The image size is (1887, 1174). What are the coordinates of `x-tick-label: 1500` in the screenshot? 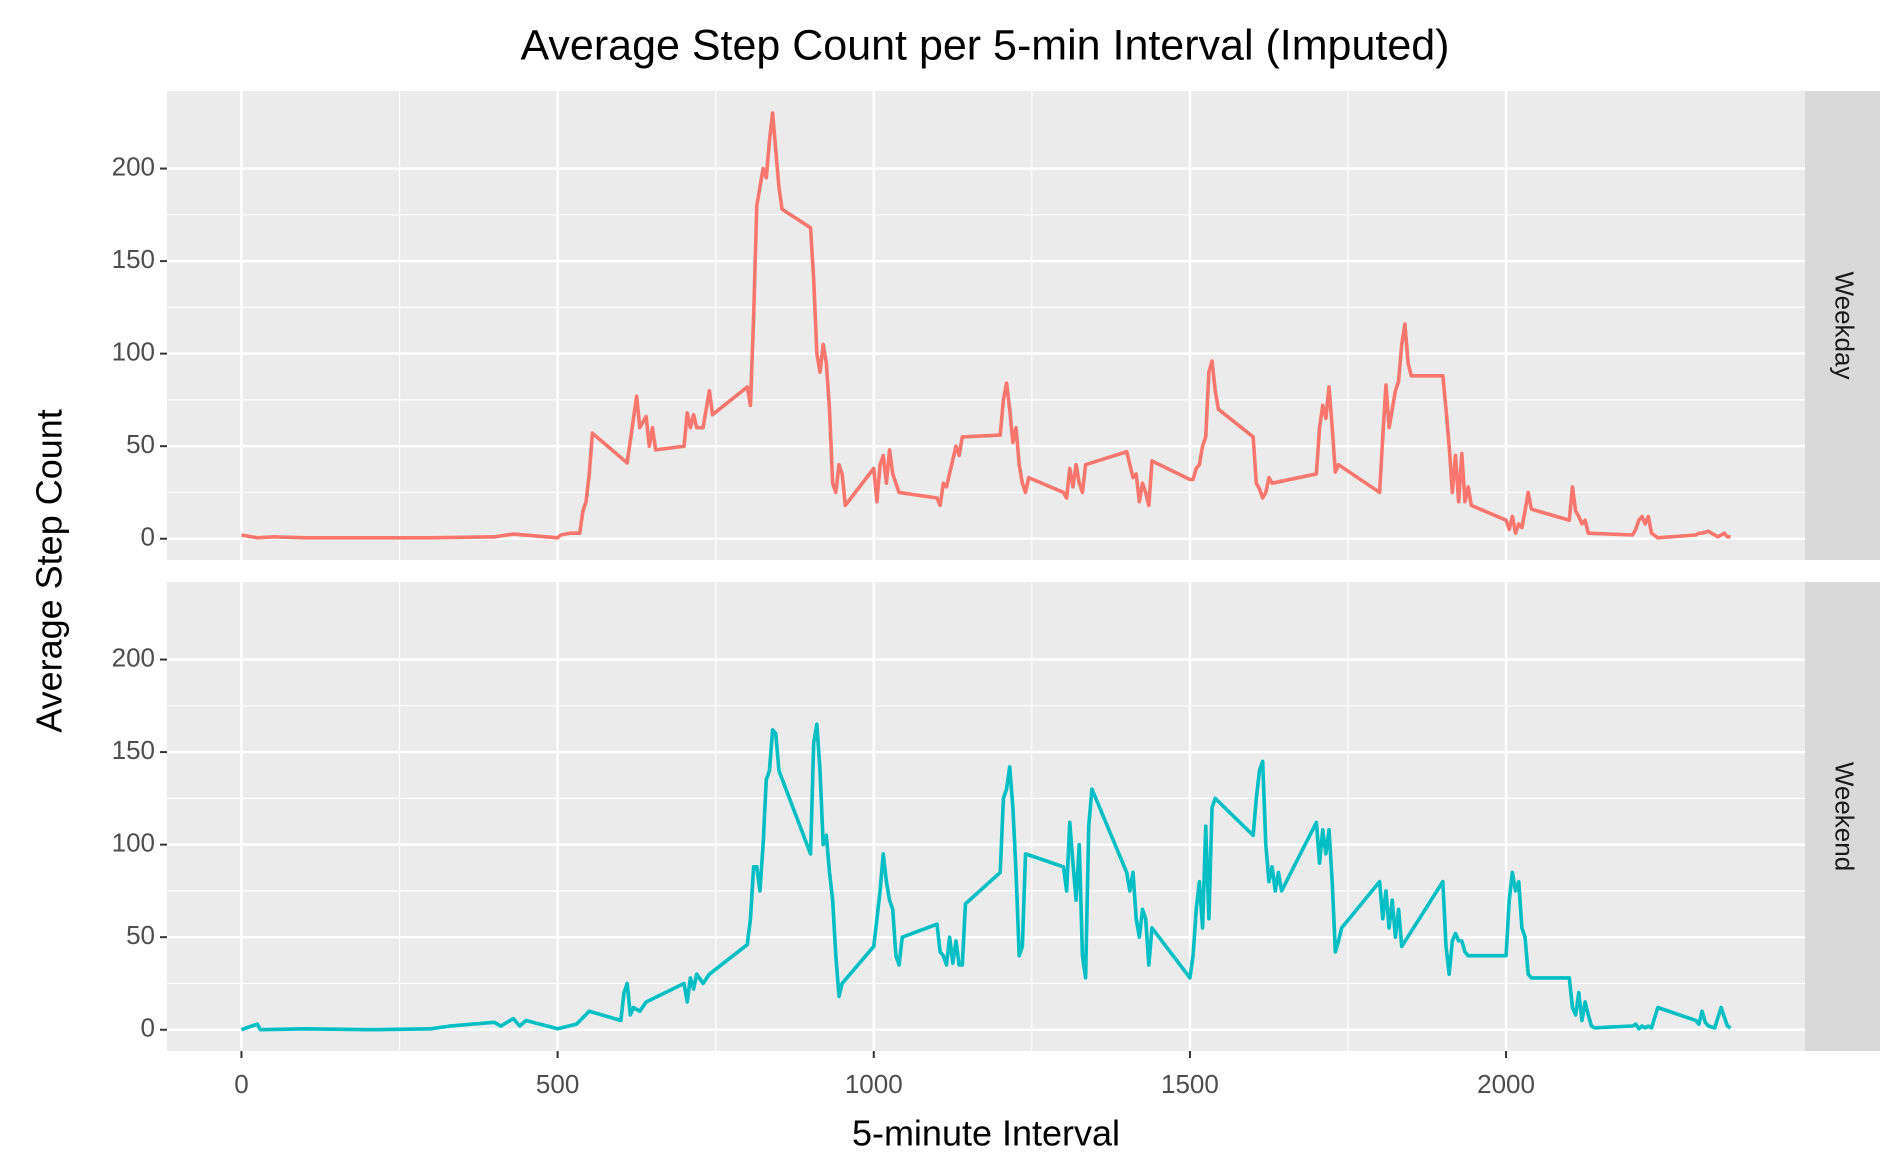 It's located at (1190, 1084).